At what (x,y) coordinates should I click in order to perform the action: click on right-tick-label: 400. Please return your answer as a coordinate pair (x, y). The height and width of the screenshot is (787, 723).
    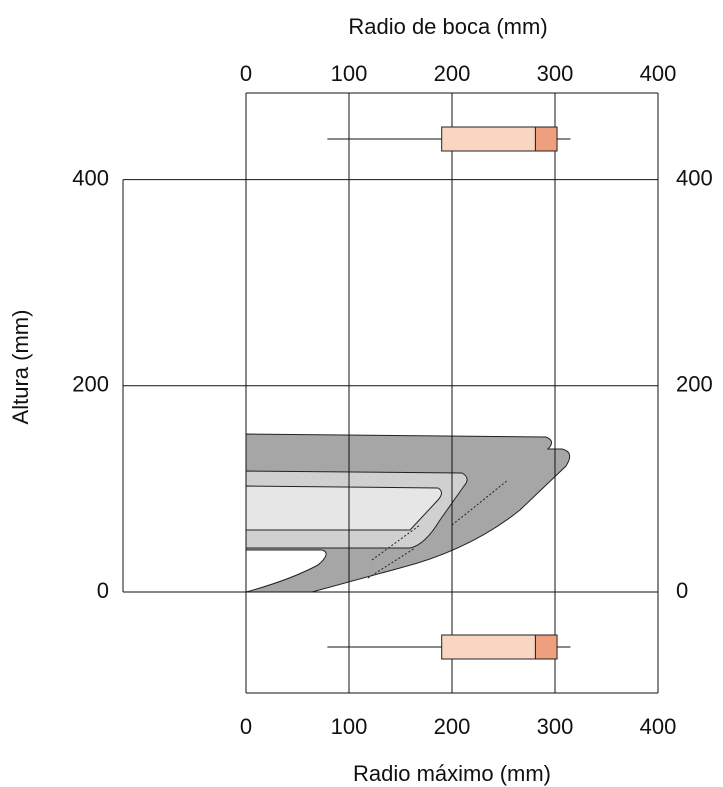
    Looking at the image, I should click on (694, 177).